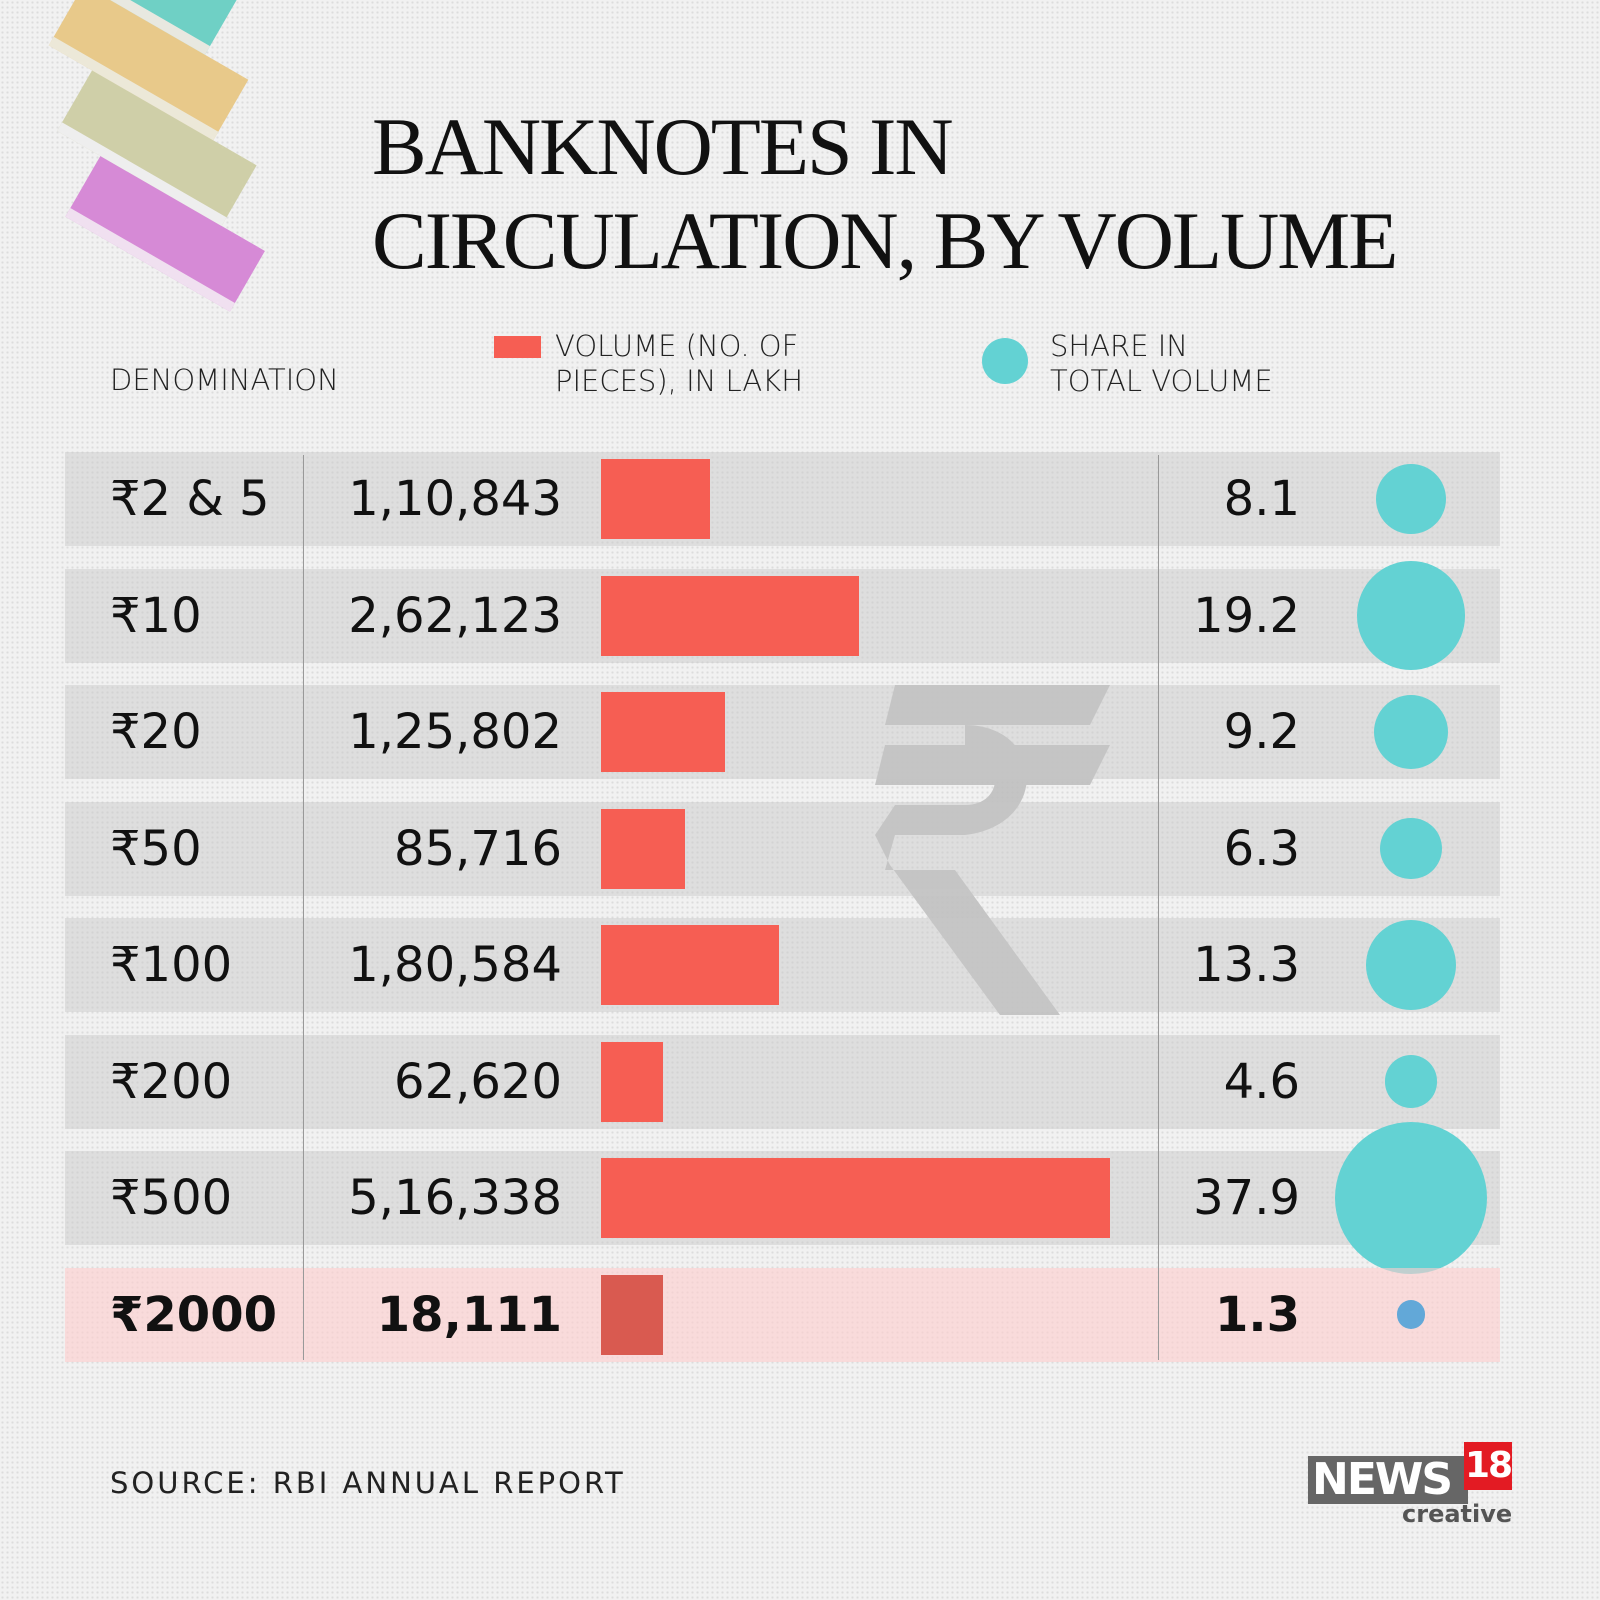  What do you see at coordinates (455, 615) in the screenshot?
I see `volume-label: 2,62,123` at bounding box center [455, 615].